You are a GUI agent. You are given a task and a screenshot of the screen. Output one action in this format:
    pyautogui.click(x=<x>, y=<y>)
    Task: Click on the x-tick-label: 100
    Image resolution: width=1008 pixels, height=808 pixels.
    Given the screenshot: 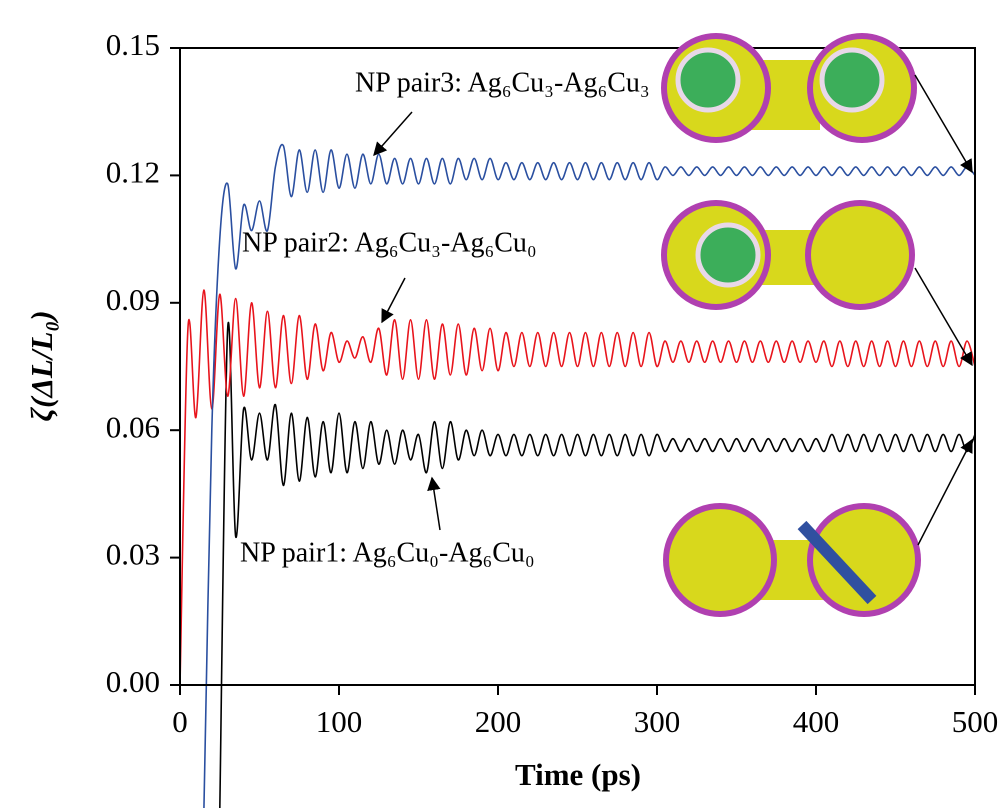 What is the action you would take?
    pyautogui.click(x=339, y=721)
    